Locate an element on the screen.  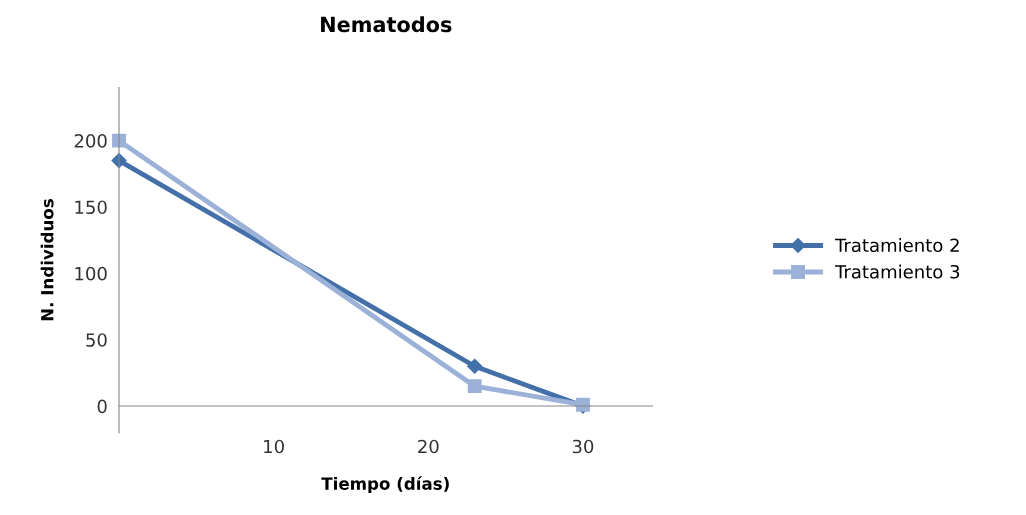
x-tick-label: 30 is located at coordinates (583, 446).